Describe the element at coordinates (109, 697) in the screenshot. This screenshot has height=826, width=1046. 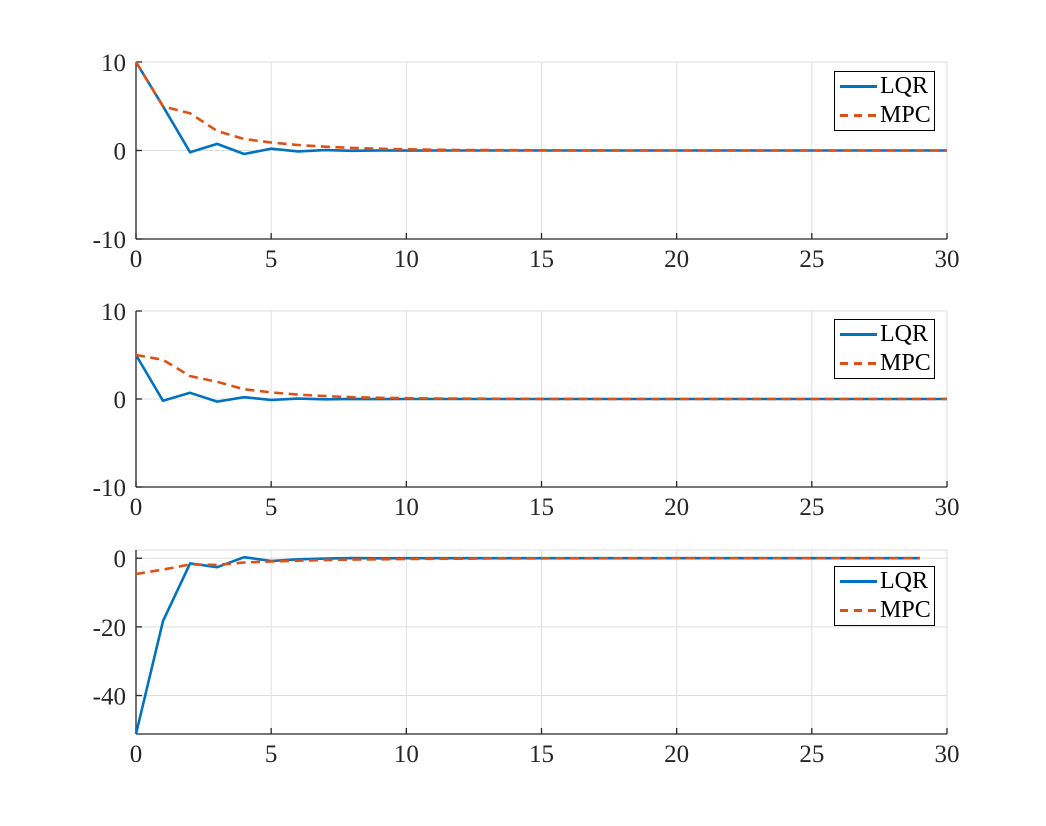
I see `y-tick-label: -40` at that location.